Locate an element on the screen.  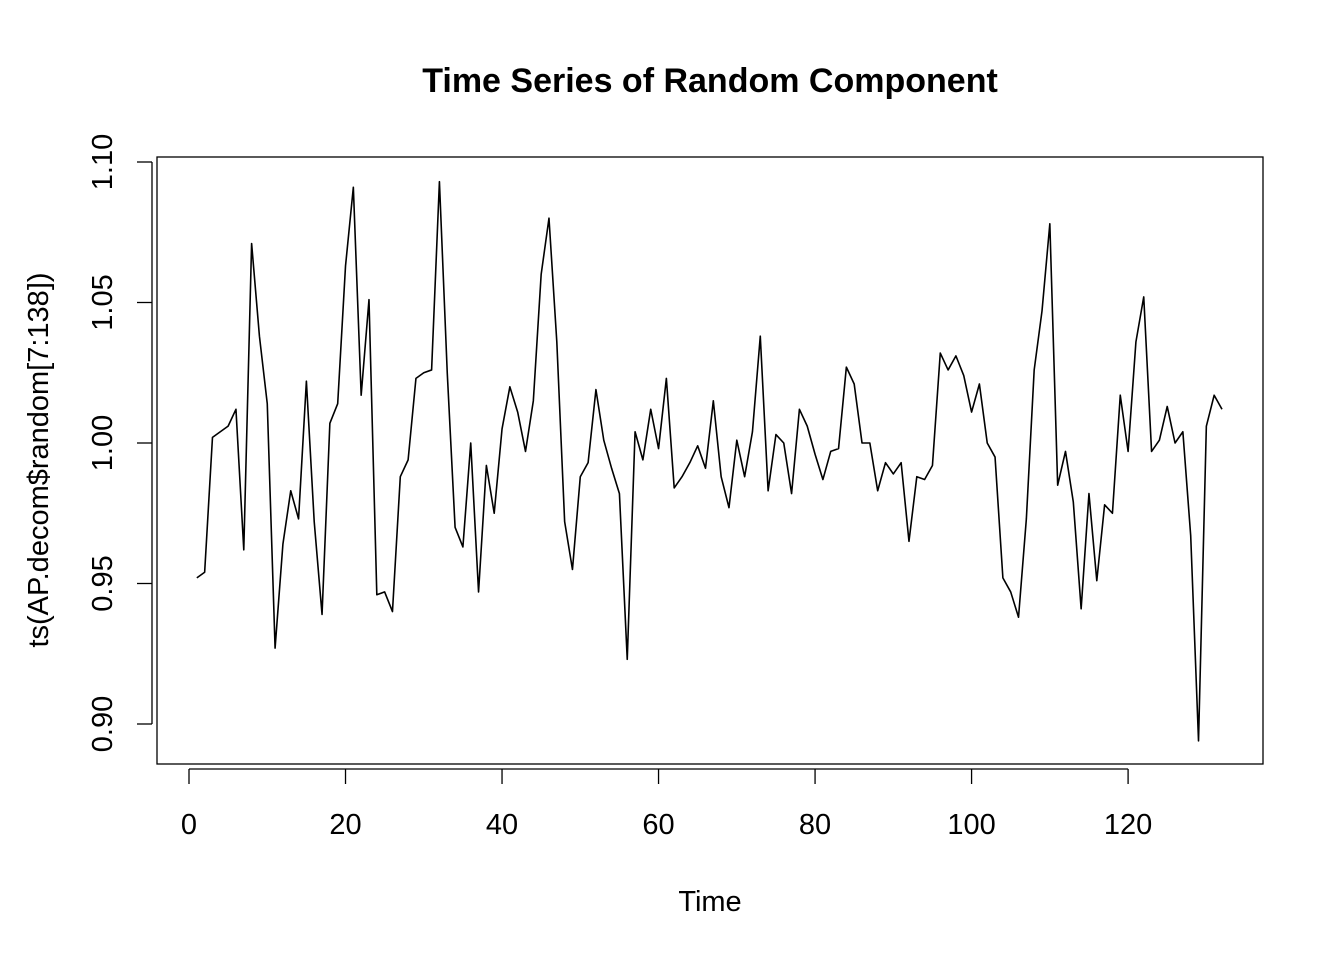
y-tick-label: 0.90 is located at coordinates (103, 724).